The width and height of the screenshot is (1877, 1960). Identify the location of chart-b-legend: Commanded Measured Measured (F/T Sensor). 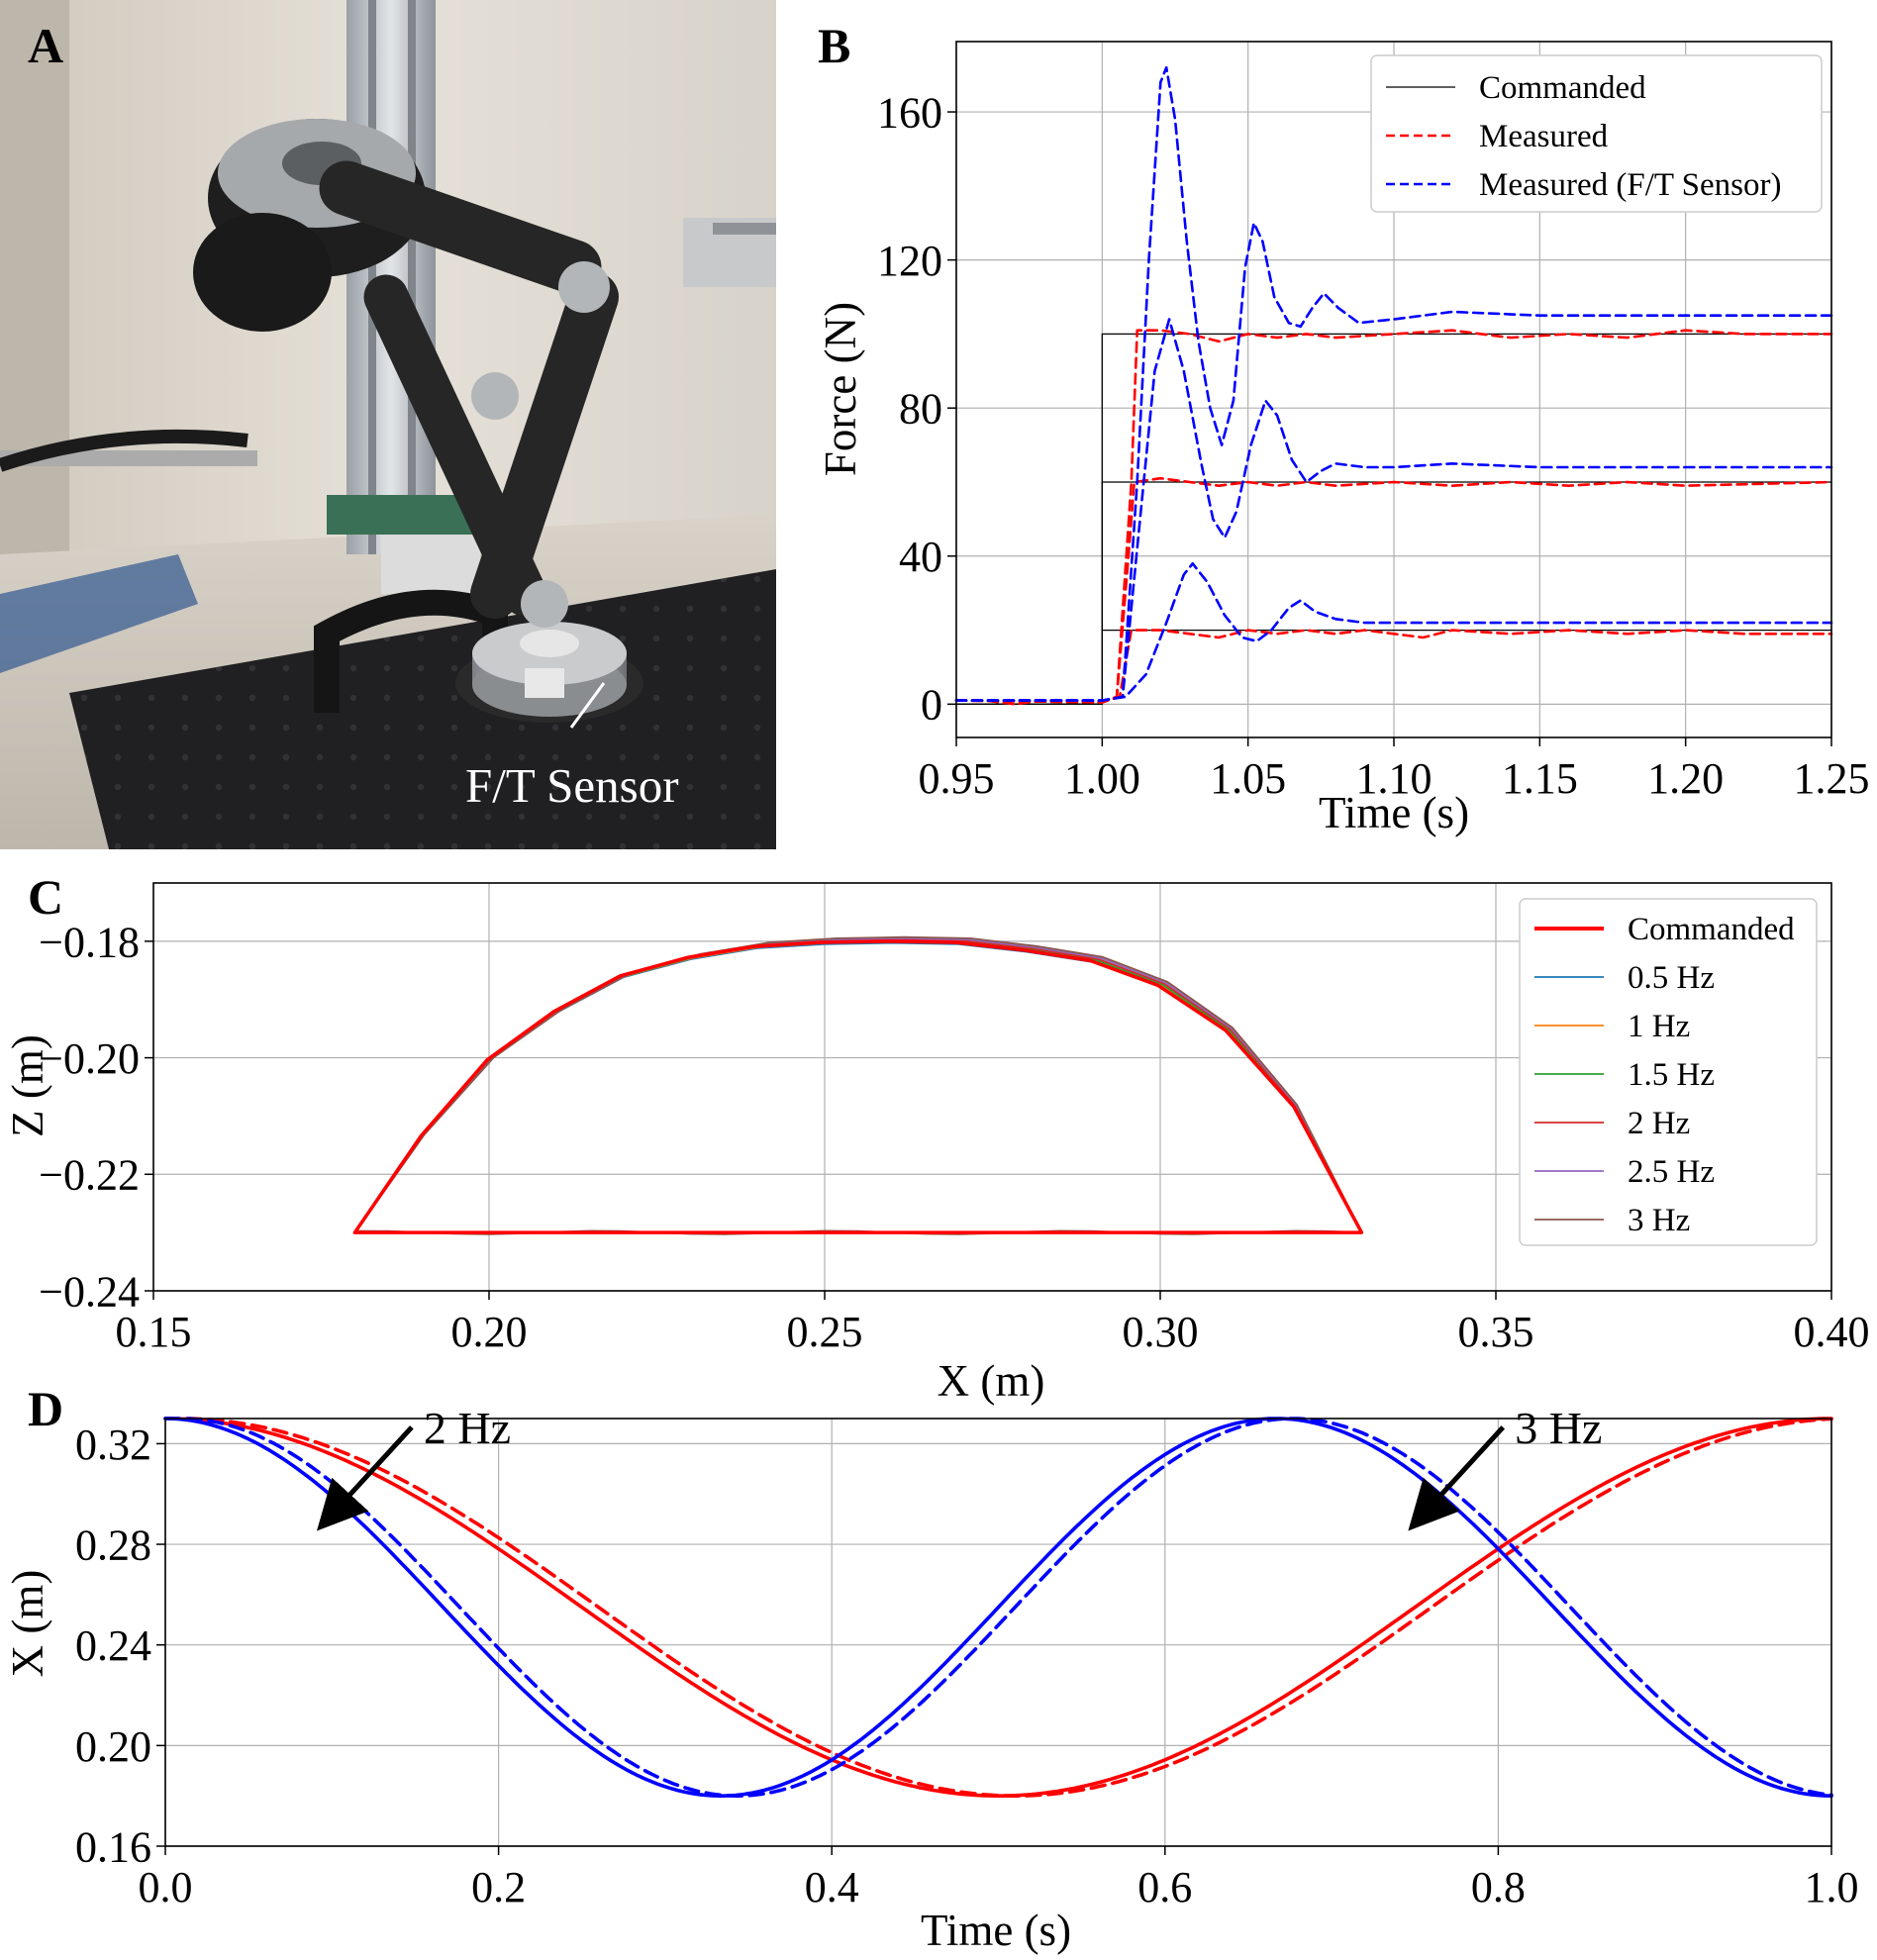
(1596, 133).